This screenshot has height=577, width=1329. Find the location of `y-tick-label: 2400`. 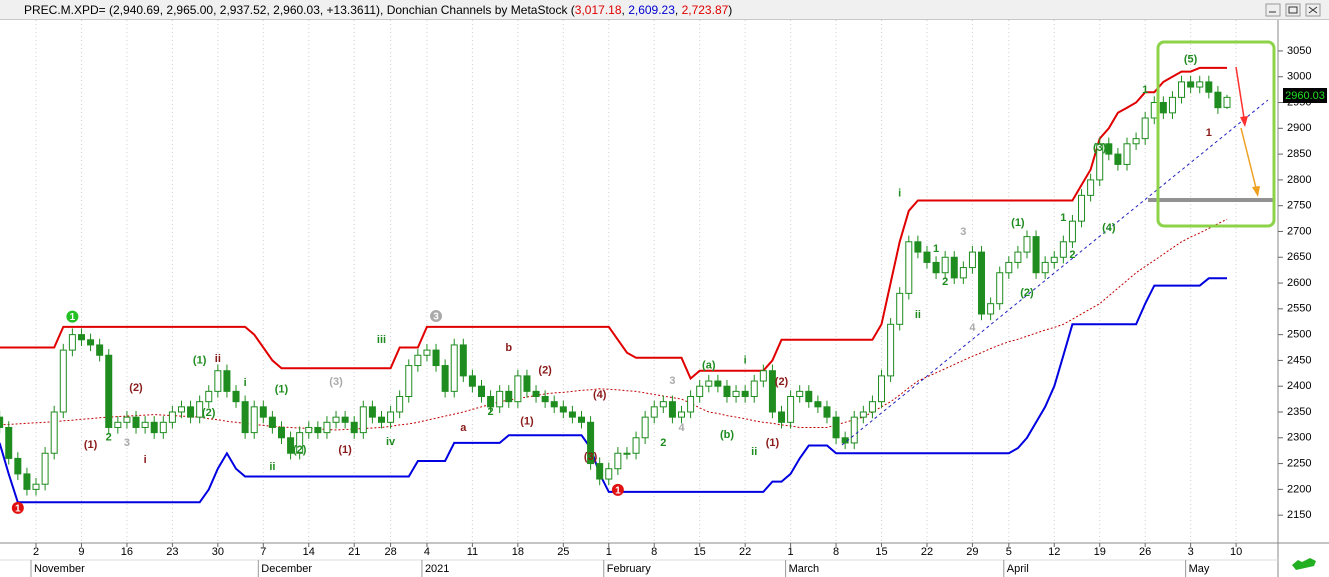

y-tick-label: 2400 is located at coordinates (1299, 386).